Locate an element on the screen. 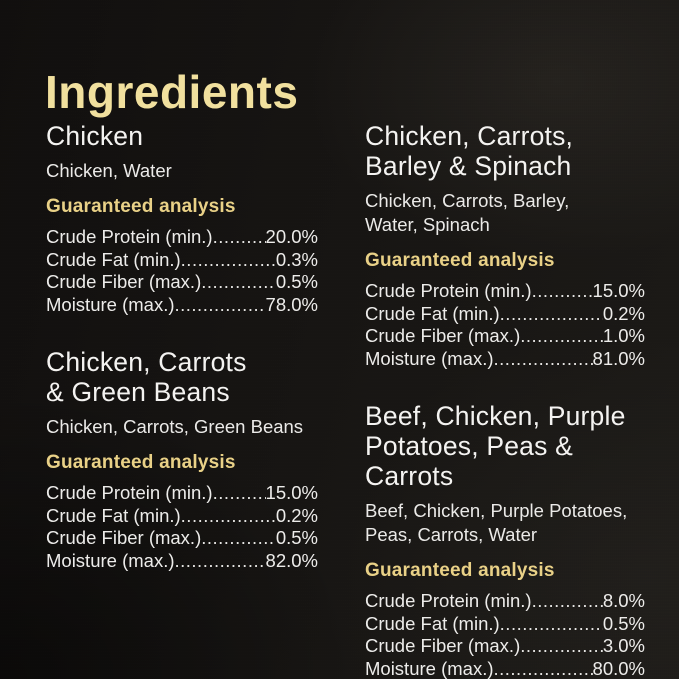 The width and height of the screenshot is (679, 679). analysis-value: 81.0% is located at coordinates (618, 358).